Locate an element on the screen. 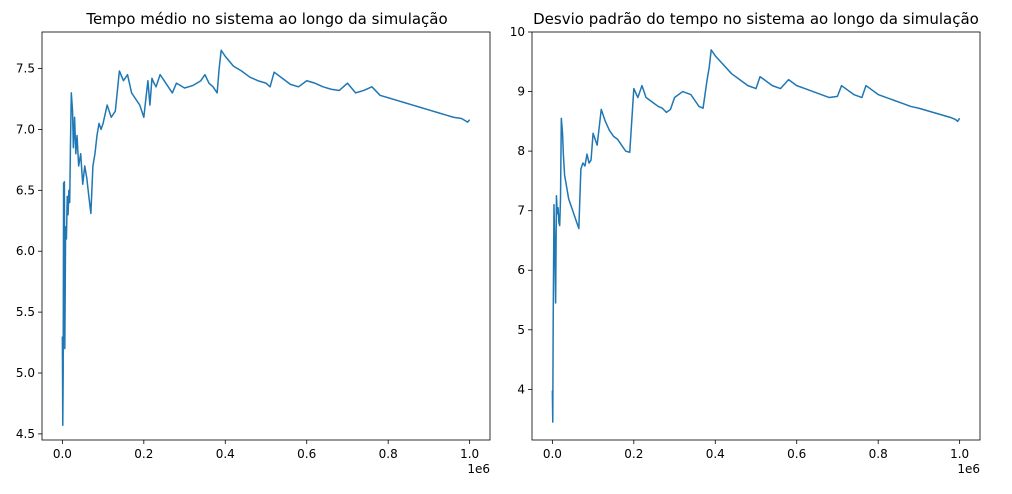 The width and height of the screenshot is (1012, 494). y-tick-label: 7.0 is located at coordinates (25, 129).